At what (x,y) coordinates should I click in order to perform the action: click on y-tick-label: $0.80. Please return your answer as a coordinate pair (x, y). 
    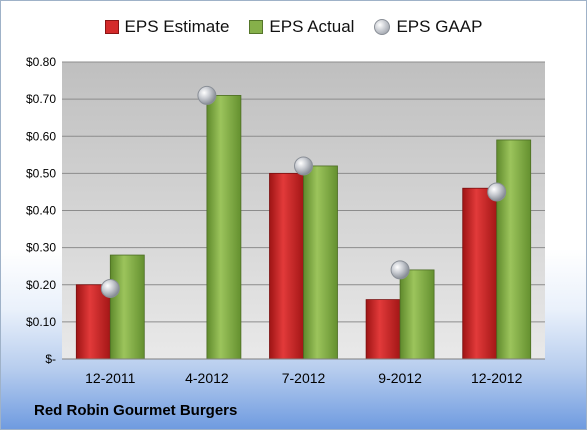
    Looking at the image, I should click on (41, 62).